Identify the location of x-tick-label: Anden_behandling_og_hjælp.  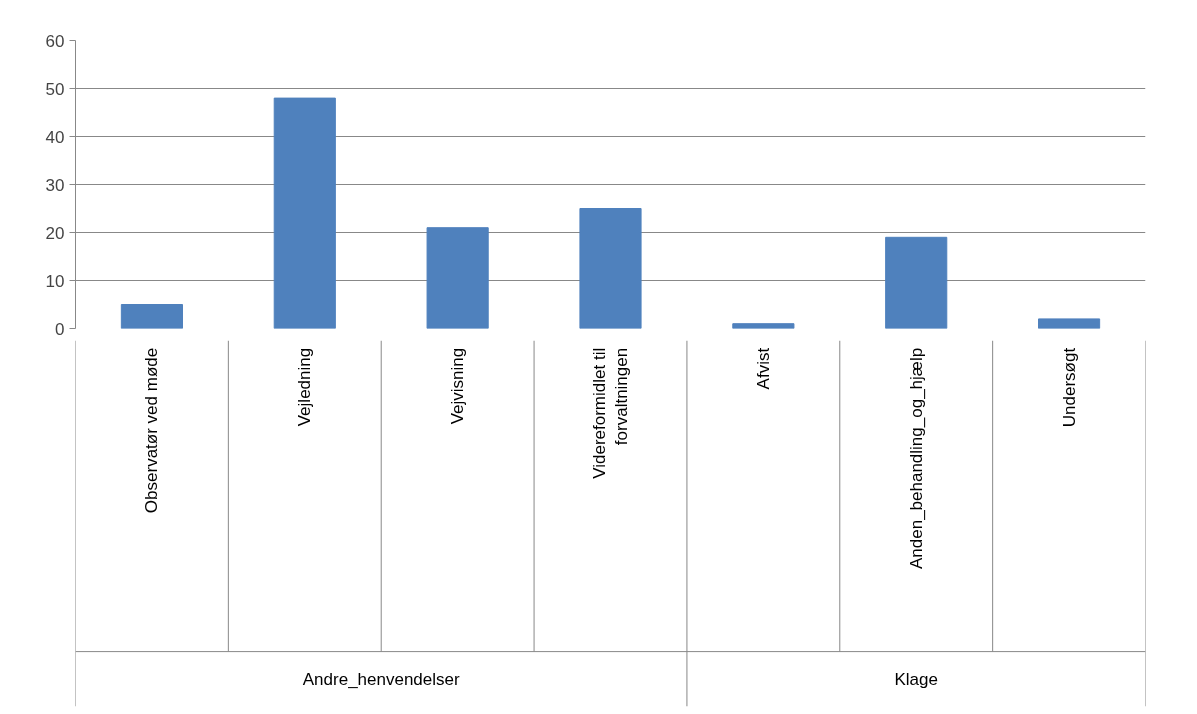
(916, 458).